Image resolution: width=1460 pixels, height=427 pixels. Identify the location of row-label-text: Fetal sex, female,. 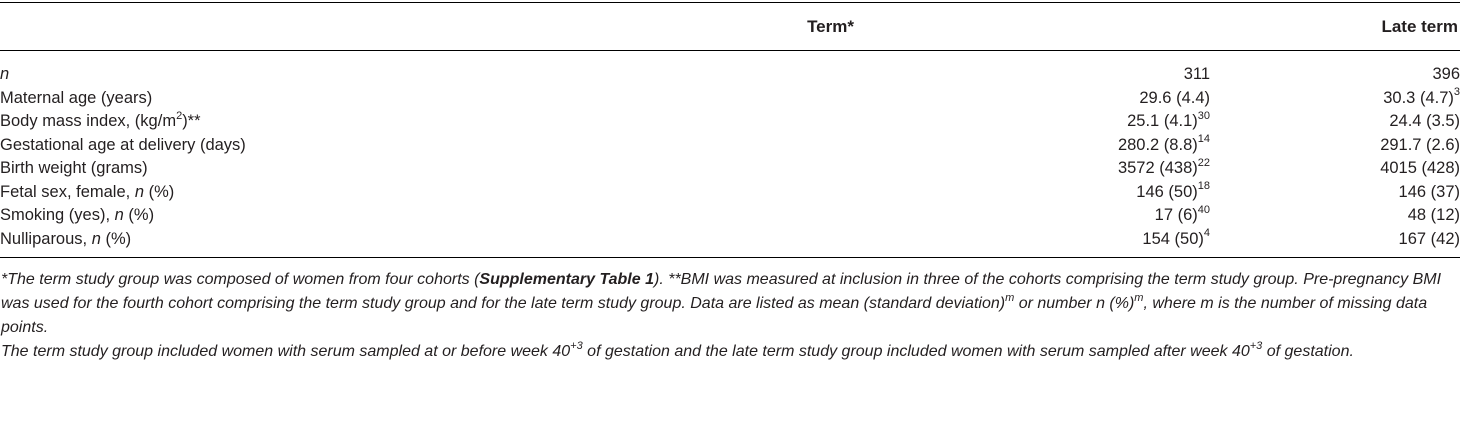
(67, 191).